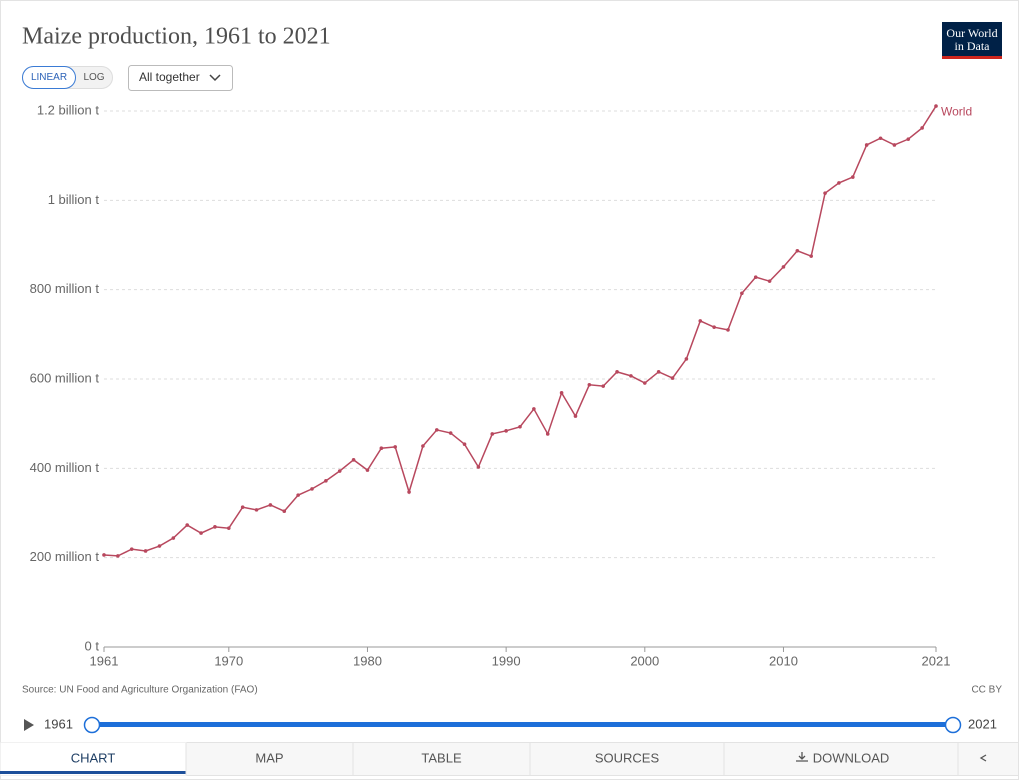  What do you see at coordinates (986, 690) in the screenshot?
I see `license: CC BY` at bounding box center [986, 690].